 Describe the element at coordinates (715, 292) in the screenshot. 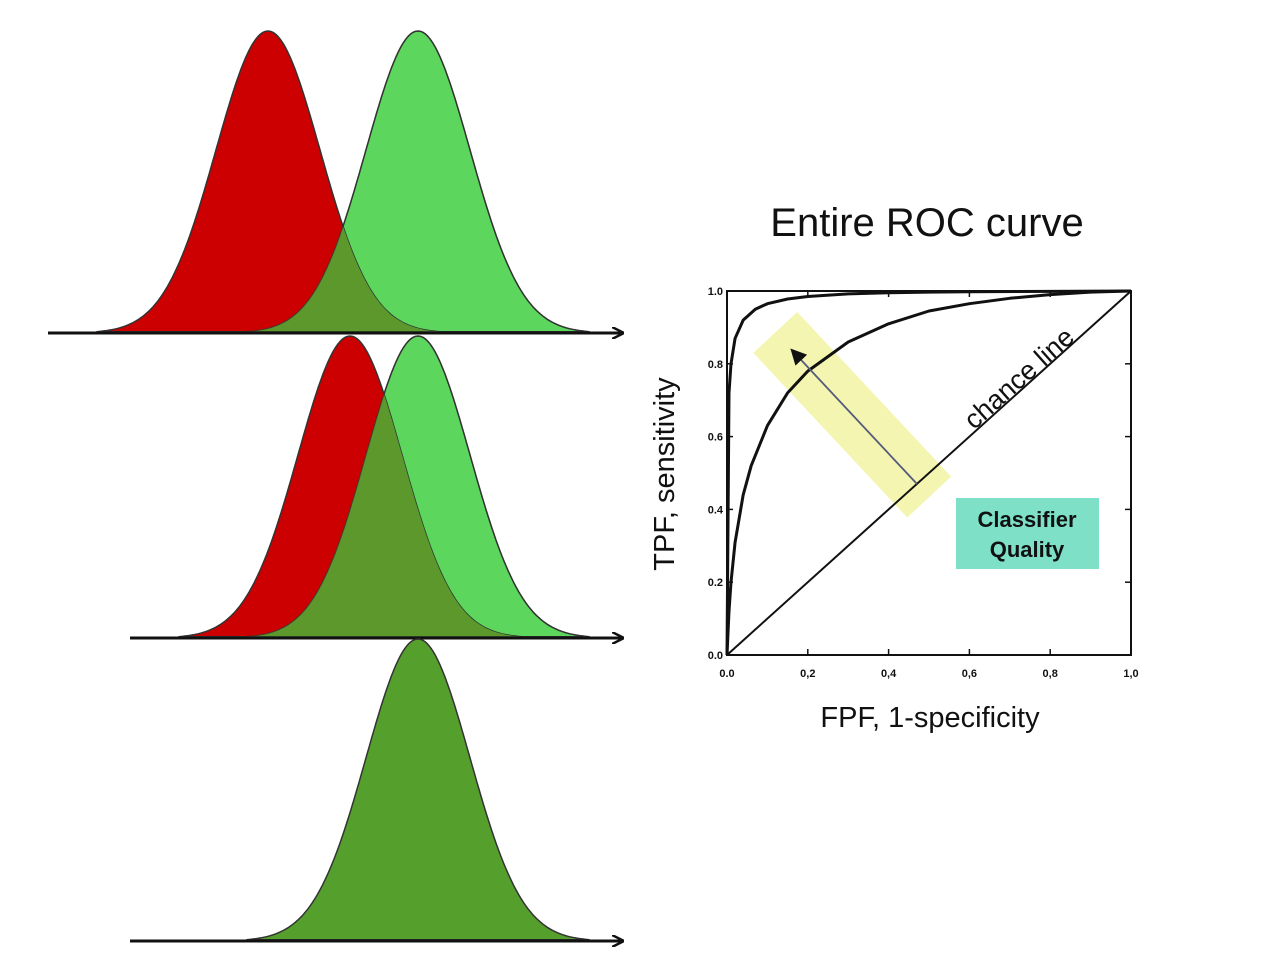

I see `y-tick-label: 1.0` at that location.